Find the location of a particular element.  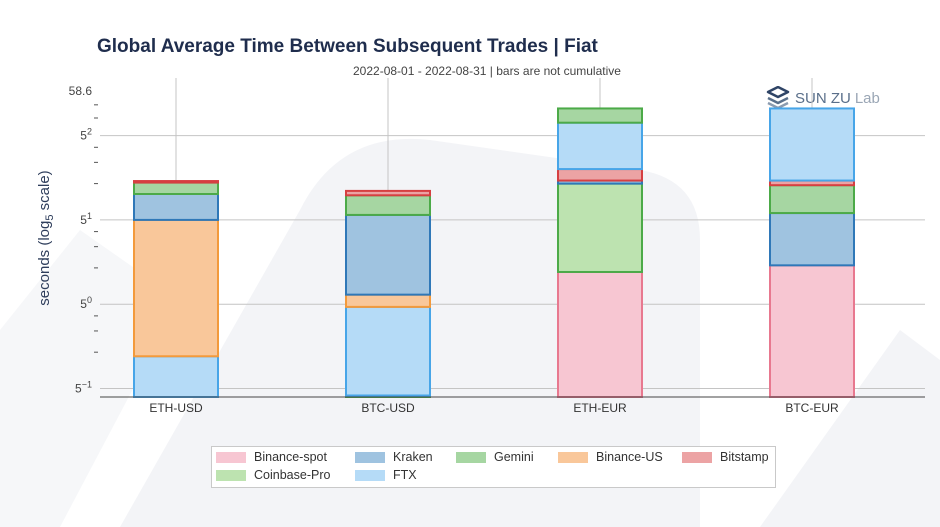

x-tick-label: BTC-USD is located at coordinates (388, 408).